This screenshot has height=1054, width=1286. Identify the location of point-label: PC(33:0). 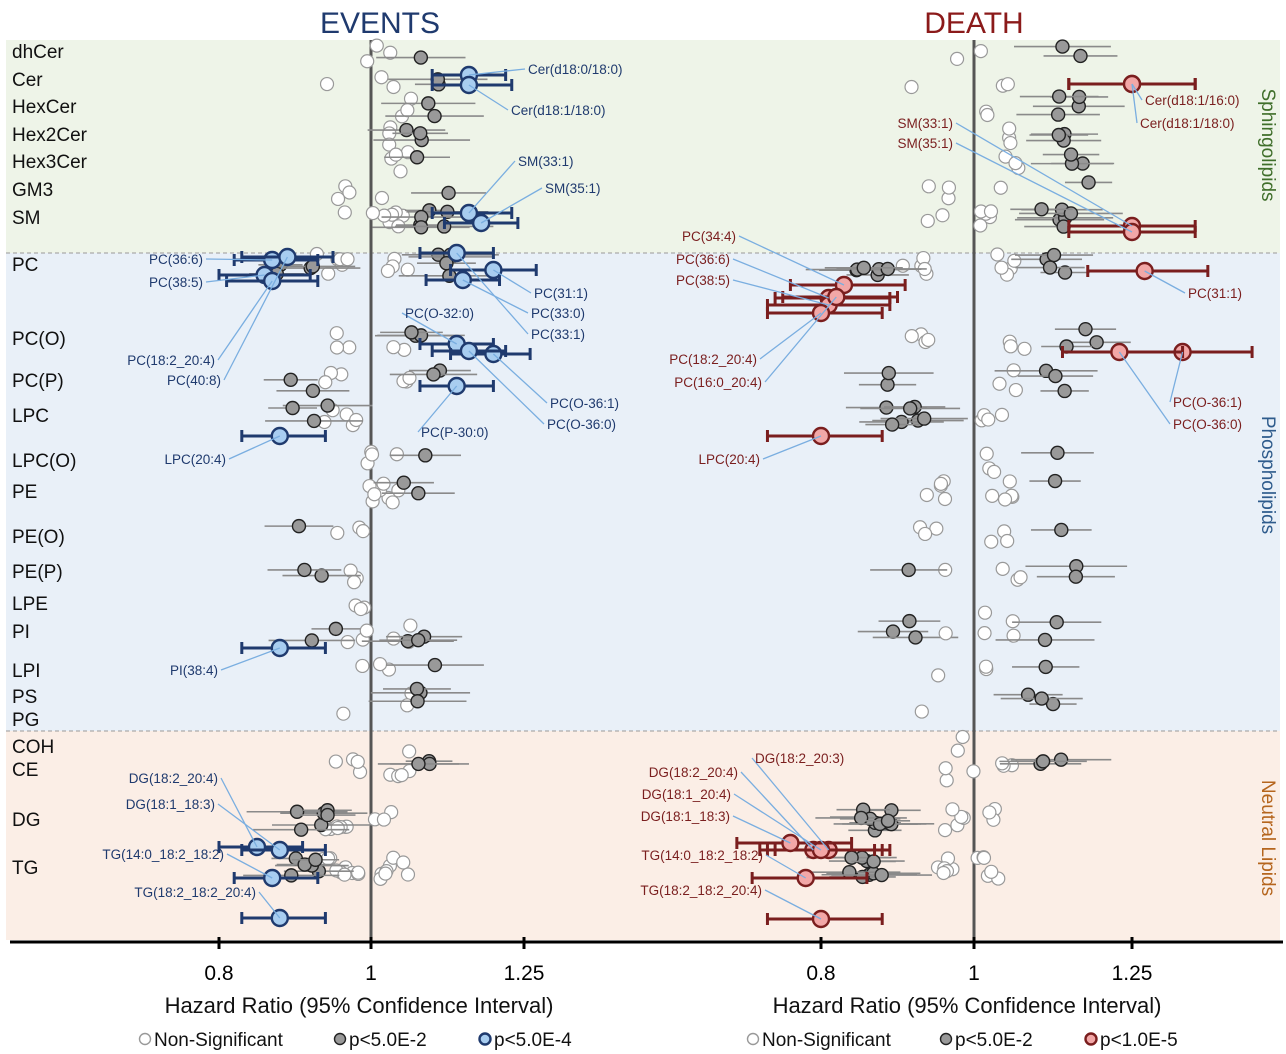
(558, 313).